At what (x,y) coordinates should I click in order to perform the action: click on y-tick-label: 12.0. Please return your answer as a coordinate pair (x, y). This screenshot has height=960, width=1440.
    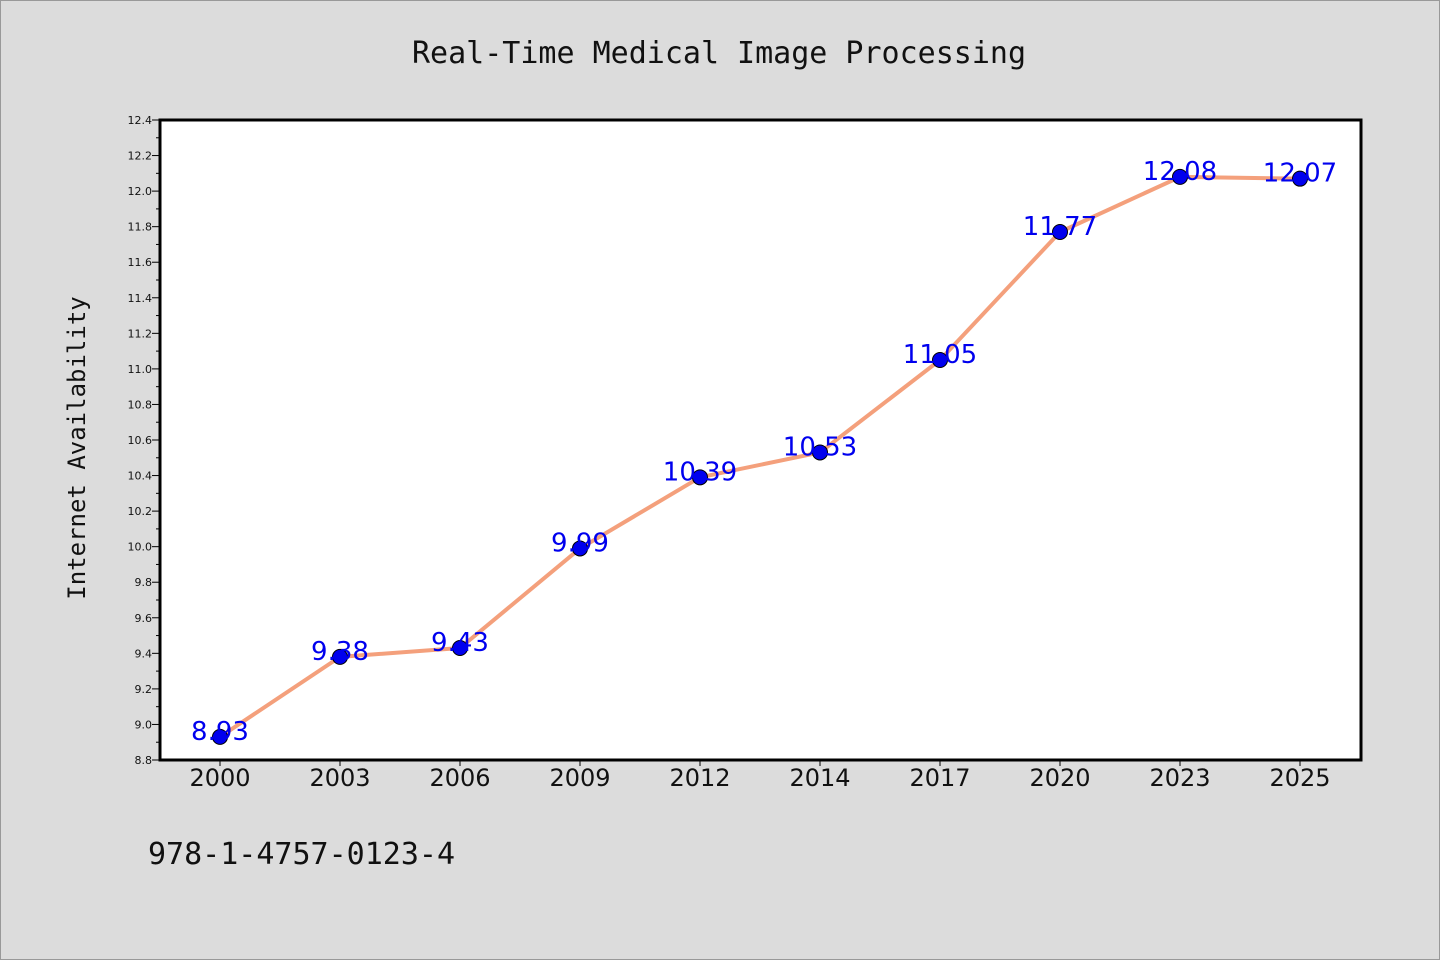
    Looking at the image, I should click on (140, 191).